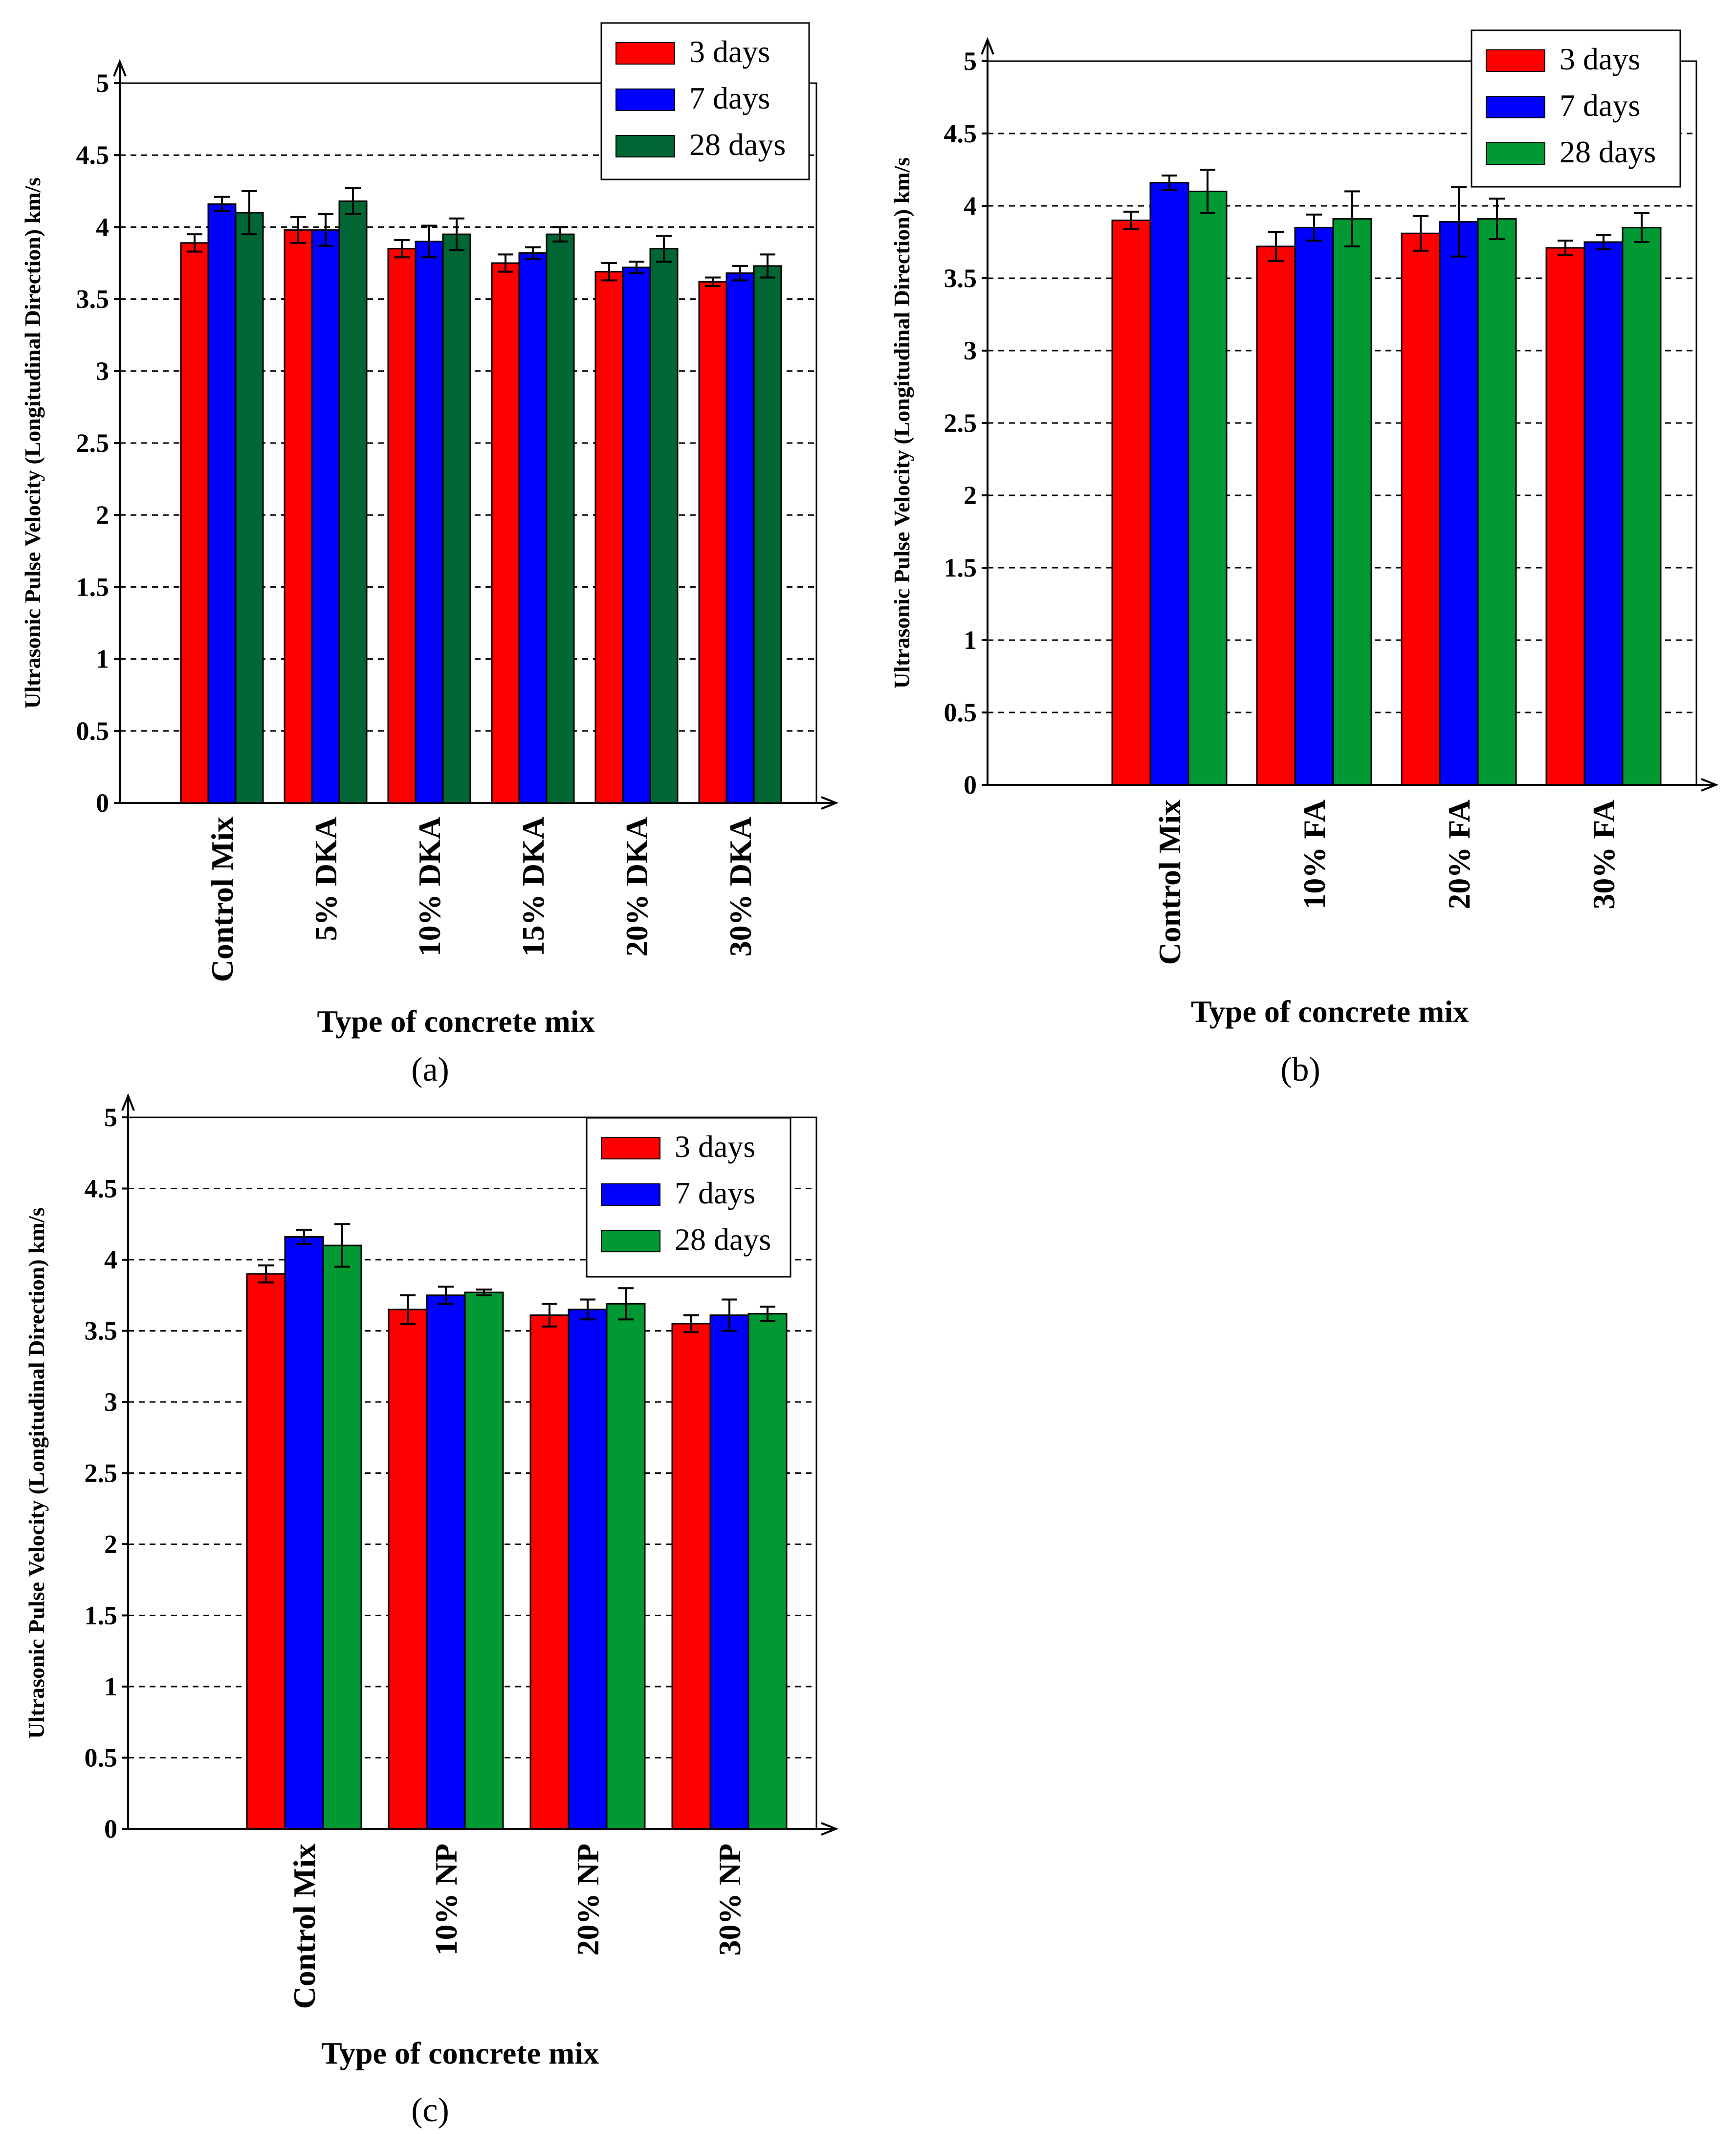 This screenshot has width=1736, height=2134. I want to click on bar-c-2-3-days, so click(408, 1569).